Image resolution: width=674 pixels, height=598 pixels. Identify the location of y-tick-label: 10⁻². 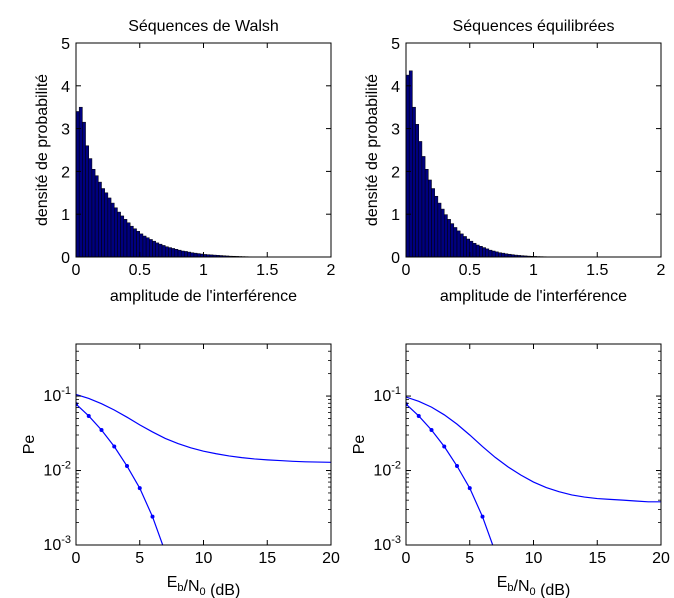
(57, 470).